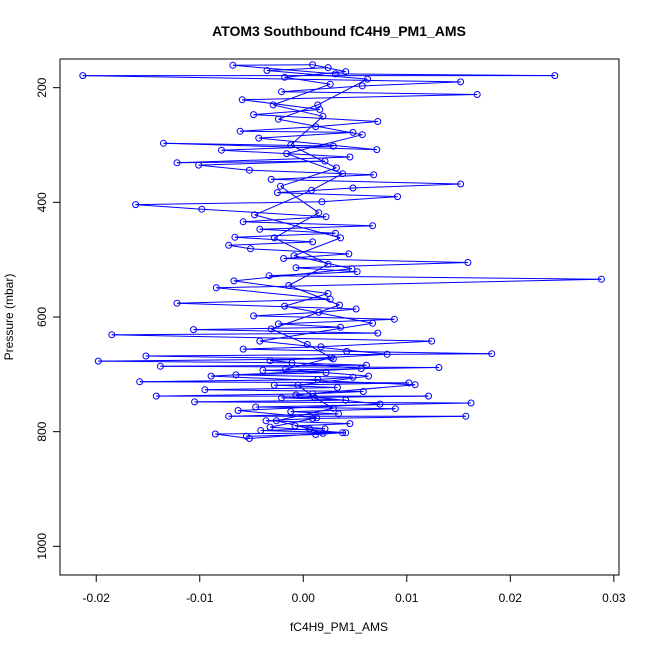 The height and width of the screenshot is (650, 650). Describe the element at coordinates (97, 598) in the screenshot. I see `x-tick-label: -0.02` at that location.